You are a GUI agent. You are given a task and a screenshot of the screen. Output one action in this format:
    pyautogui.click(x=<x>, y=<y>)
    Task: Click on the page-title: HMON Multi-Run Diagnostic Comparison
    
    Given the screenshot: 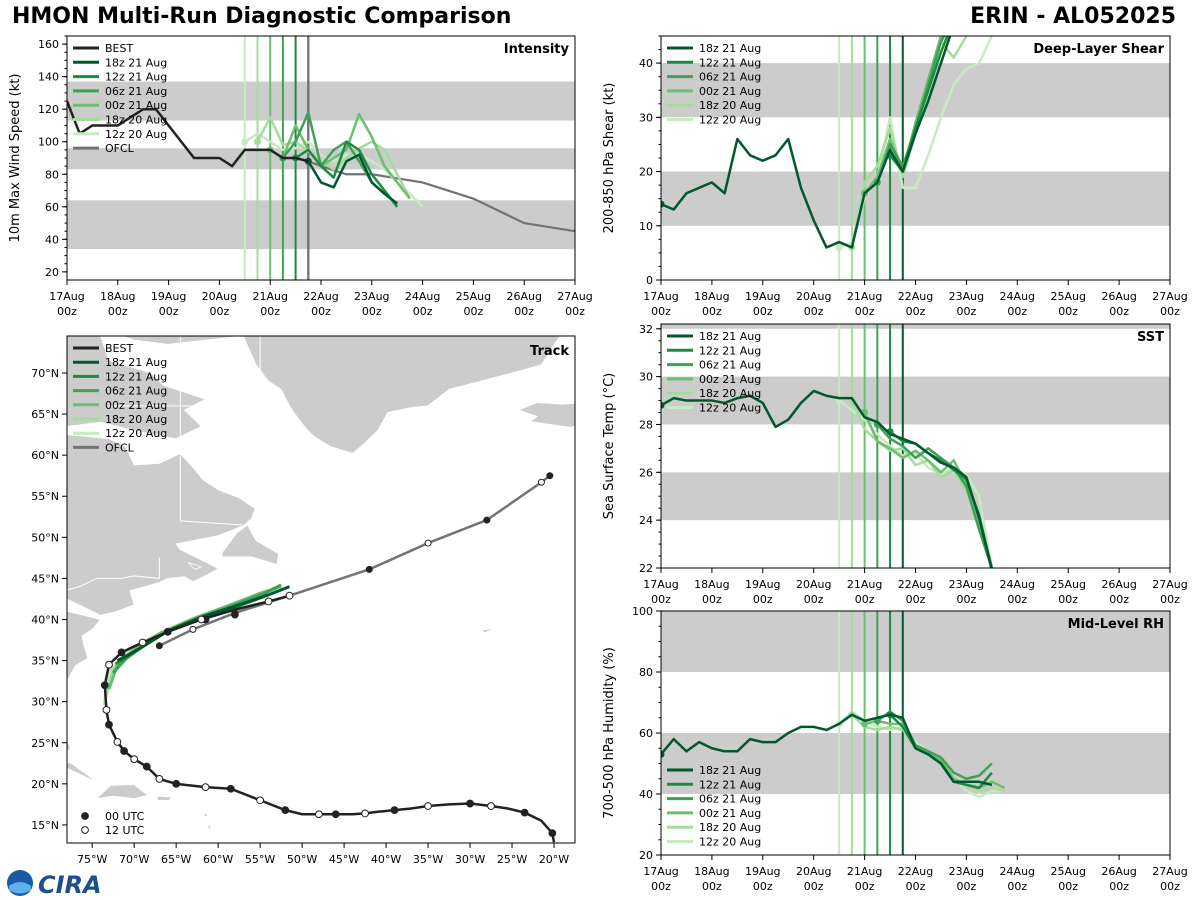 What is the action you would take?
    pyautogui.click(x=262, y=16)
    